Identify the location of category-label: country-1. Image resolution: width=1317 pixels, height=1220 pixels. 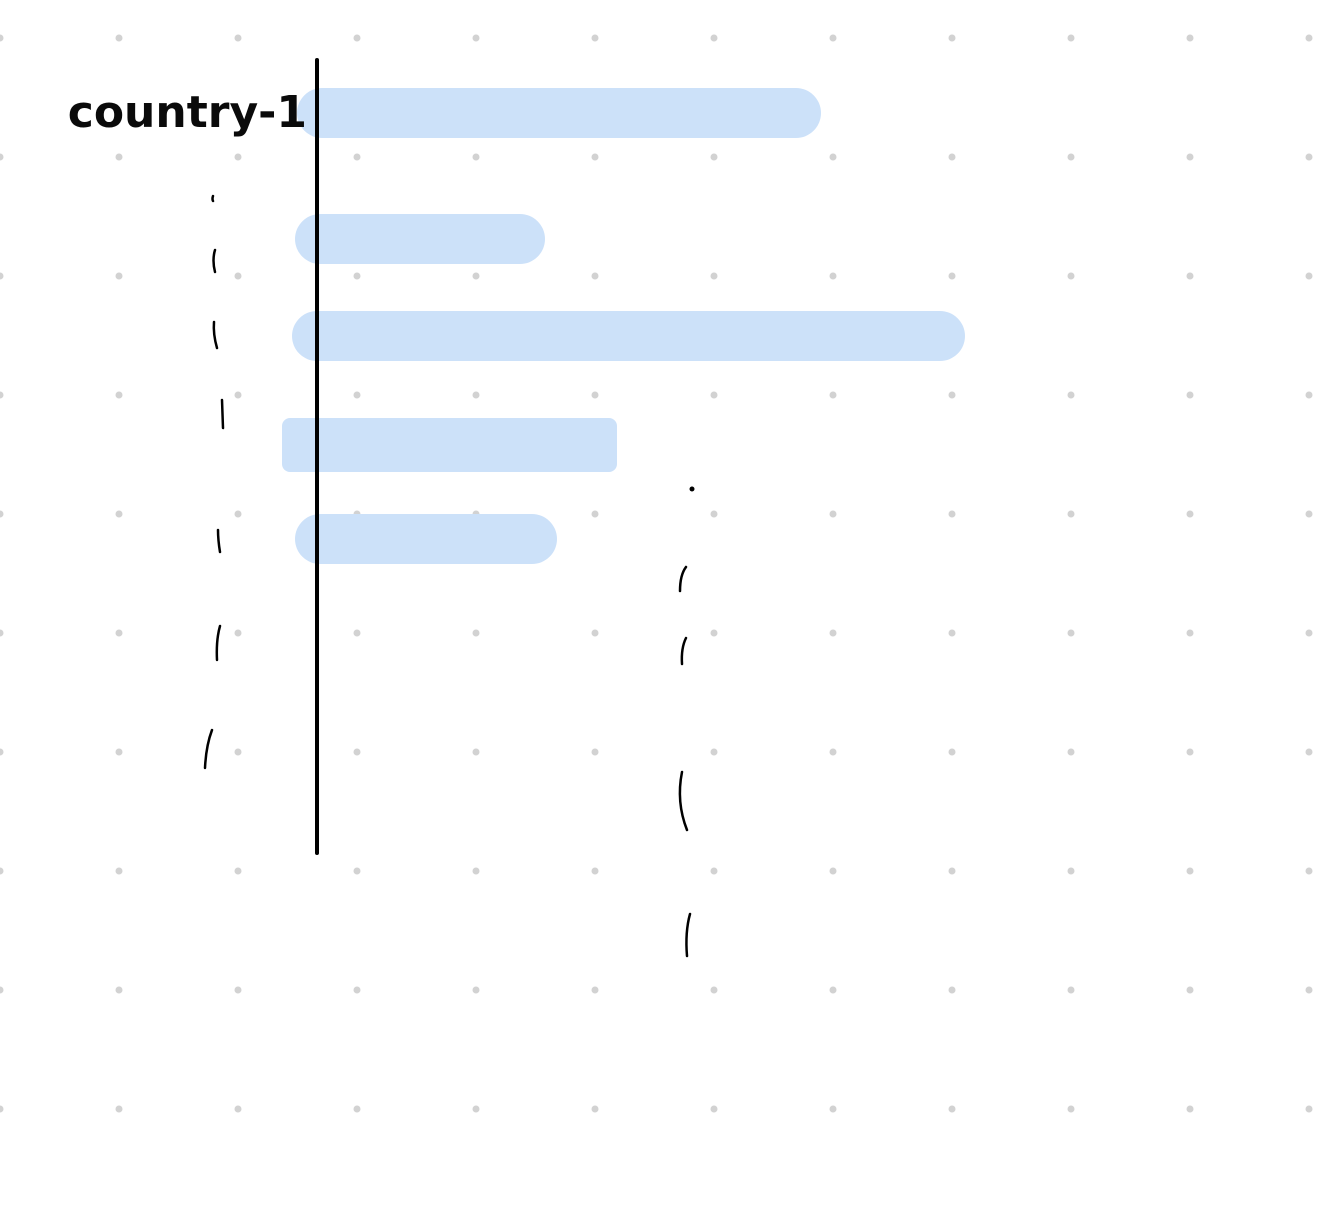
(187, 112).